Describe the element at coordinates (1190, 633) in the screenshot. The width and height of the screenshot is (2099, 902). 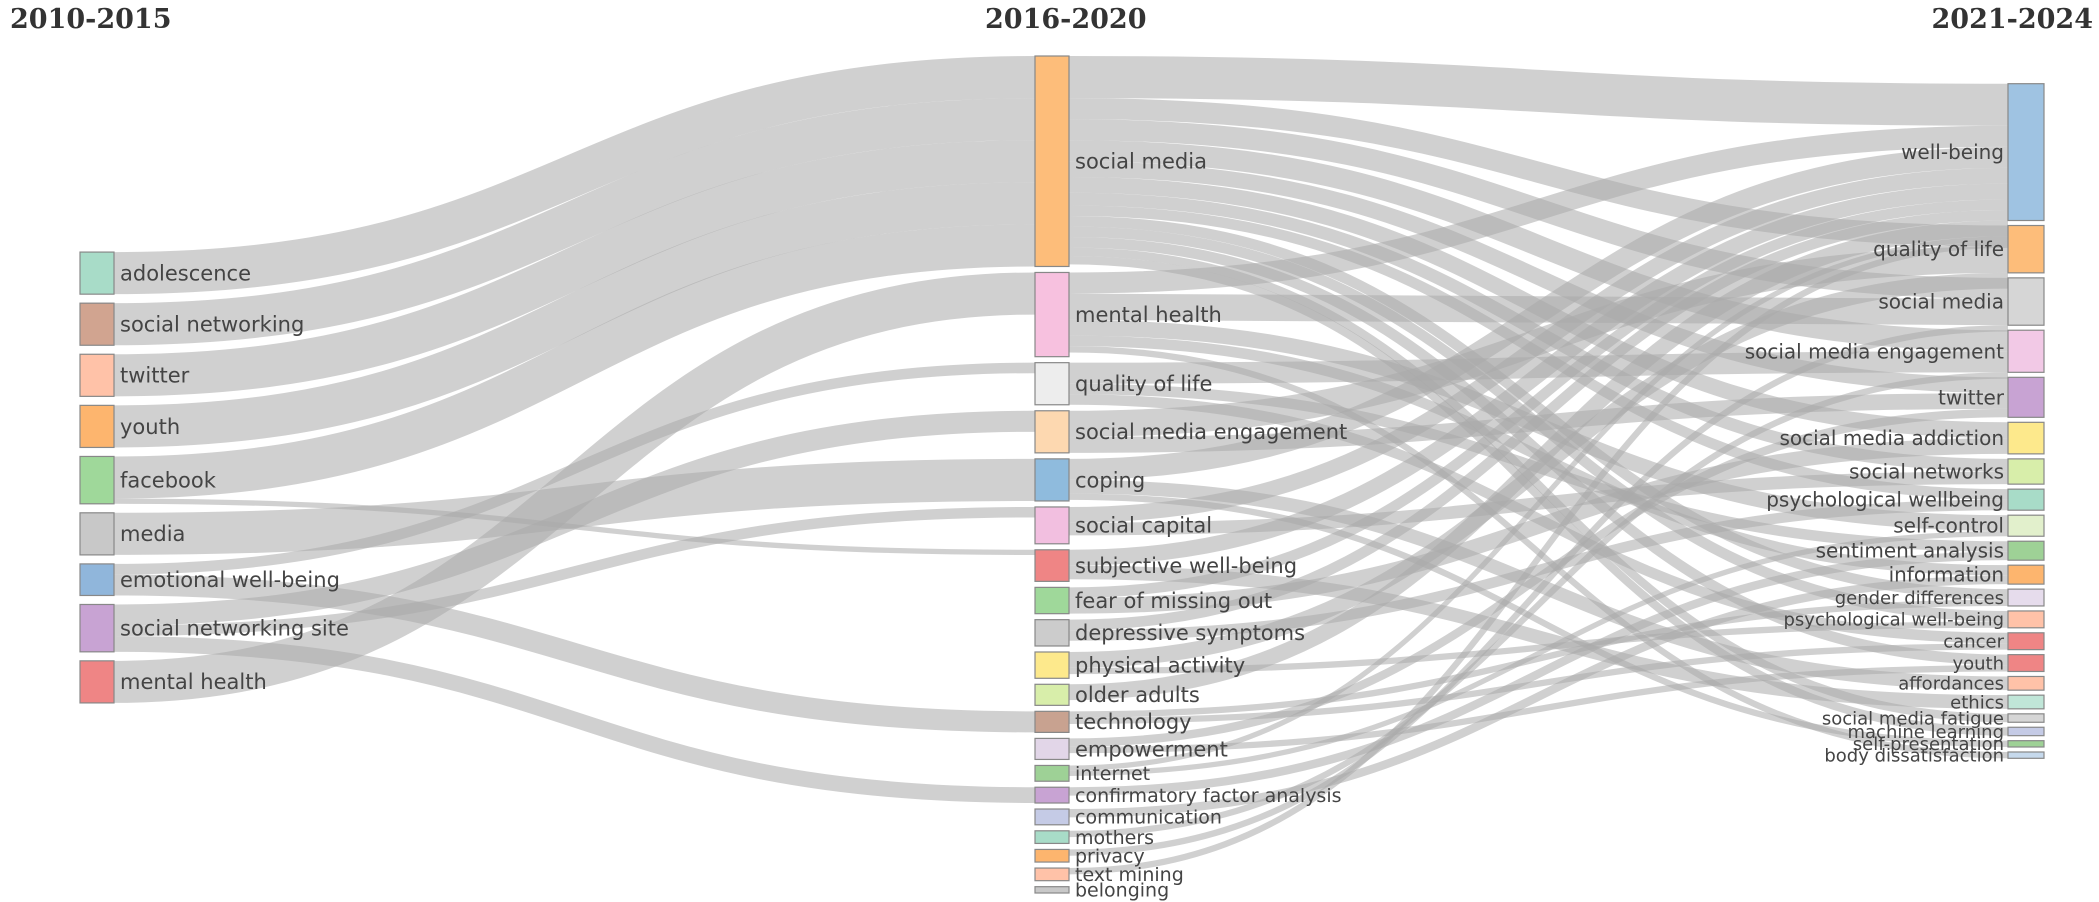
I see `node-label-col2-depressive-symptoms: depressive symptoms` at that location.